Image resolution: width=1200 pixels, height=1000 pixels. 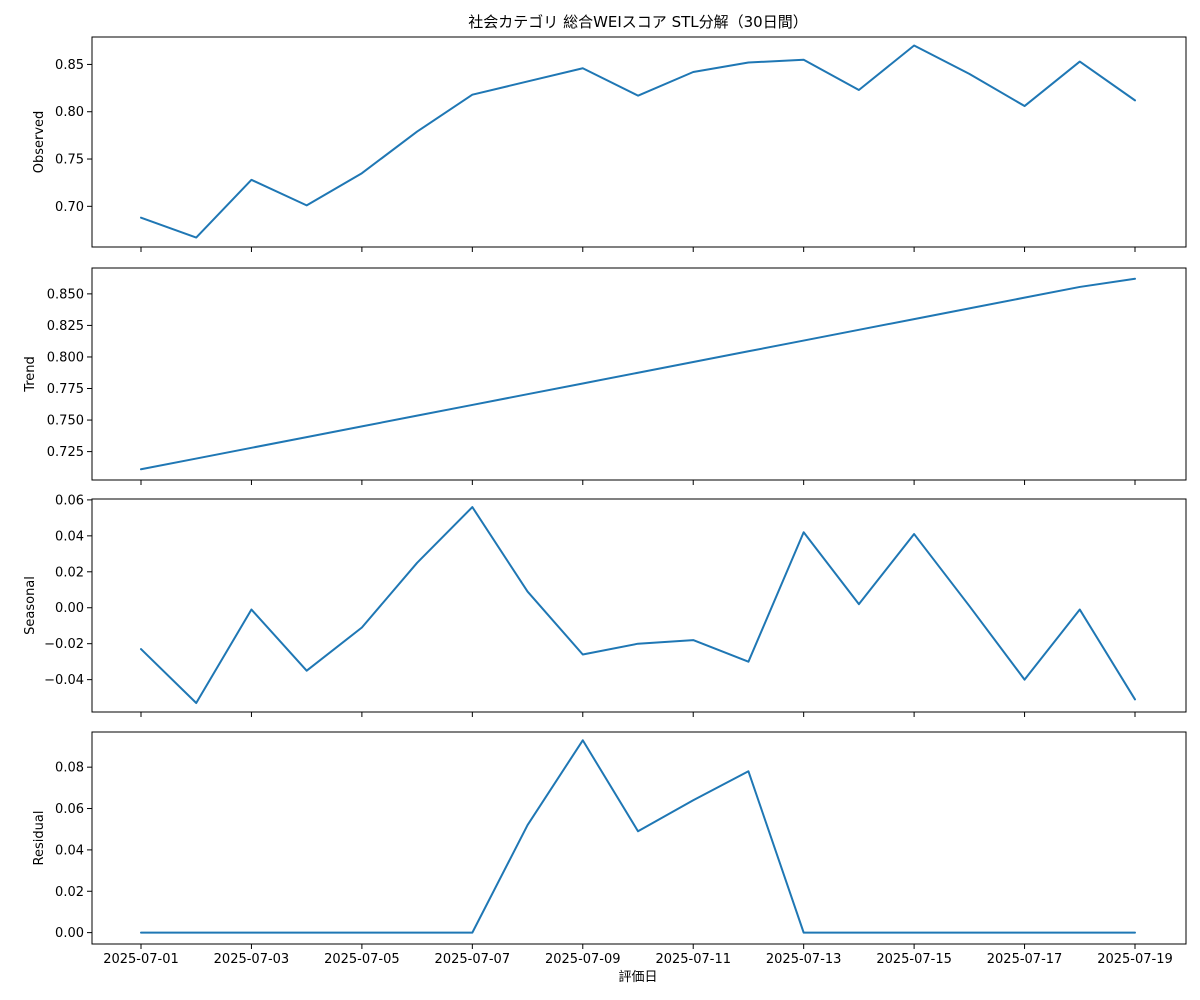 What do you see at coordinates (637, 22) in the screenshot?
I see `chart-title: 社会カテゴリ 総合WEIスコア STL分解（30日間）` at bounding box center [637, 22].